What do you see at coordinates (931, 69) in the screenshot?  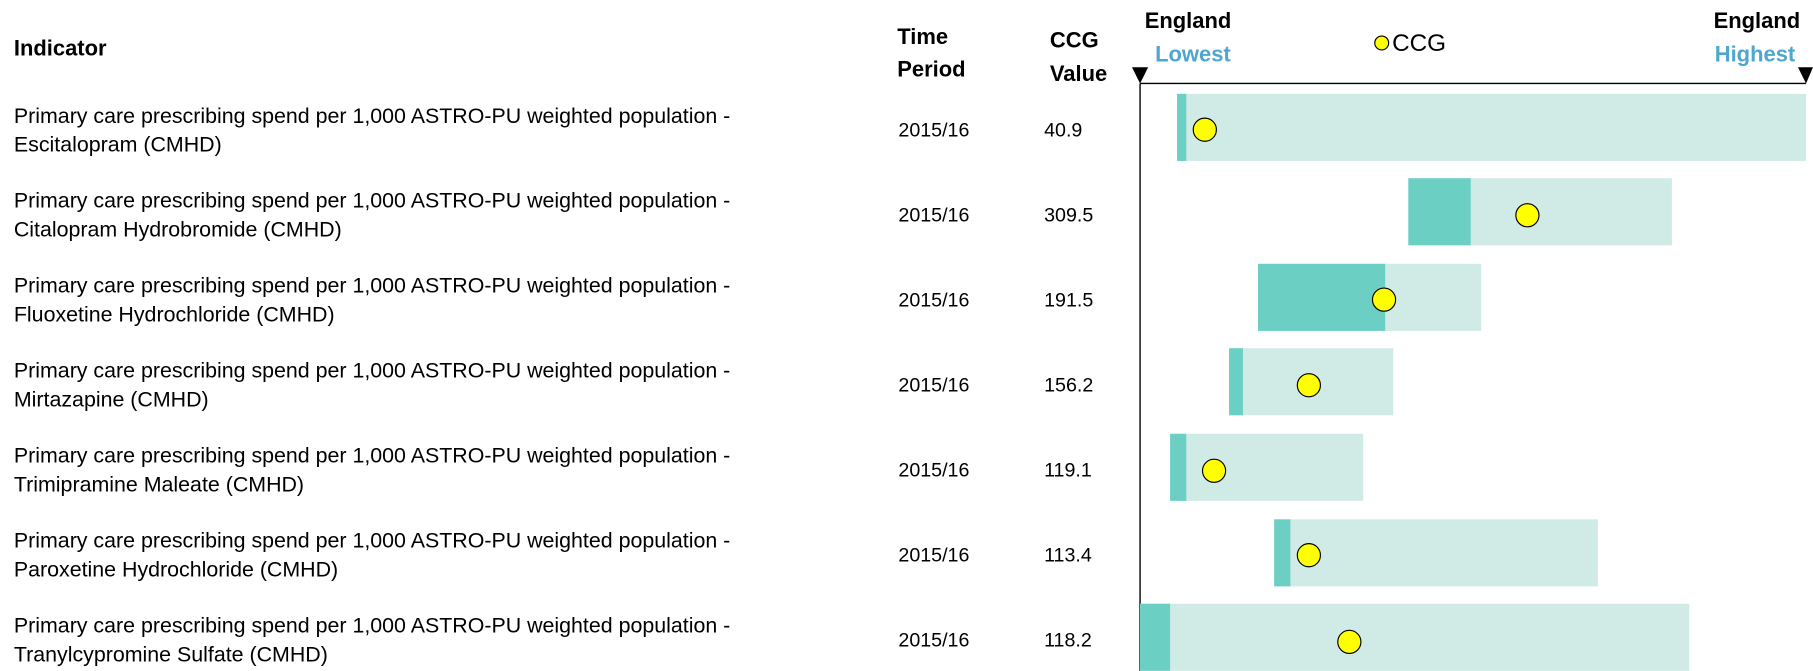 I see `header-period: Period` at bounding box center [931, 69].